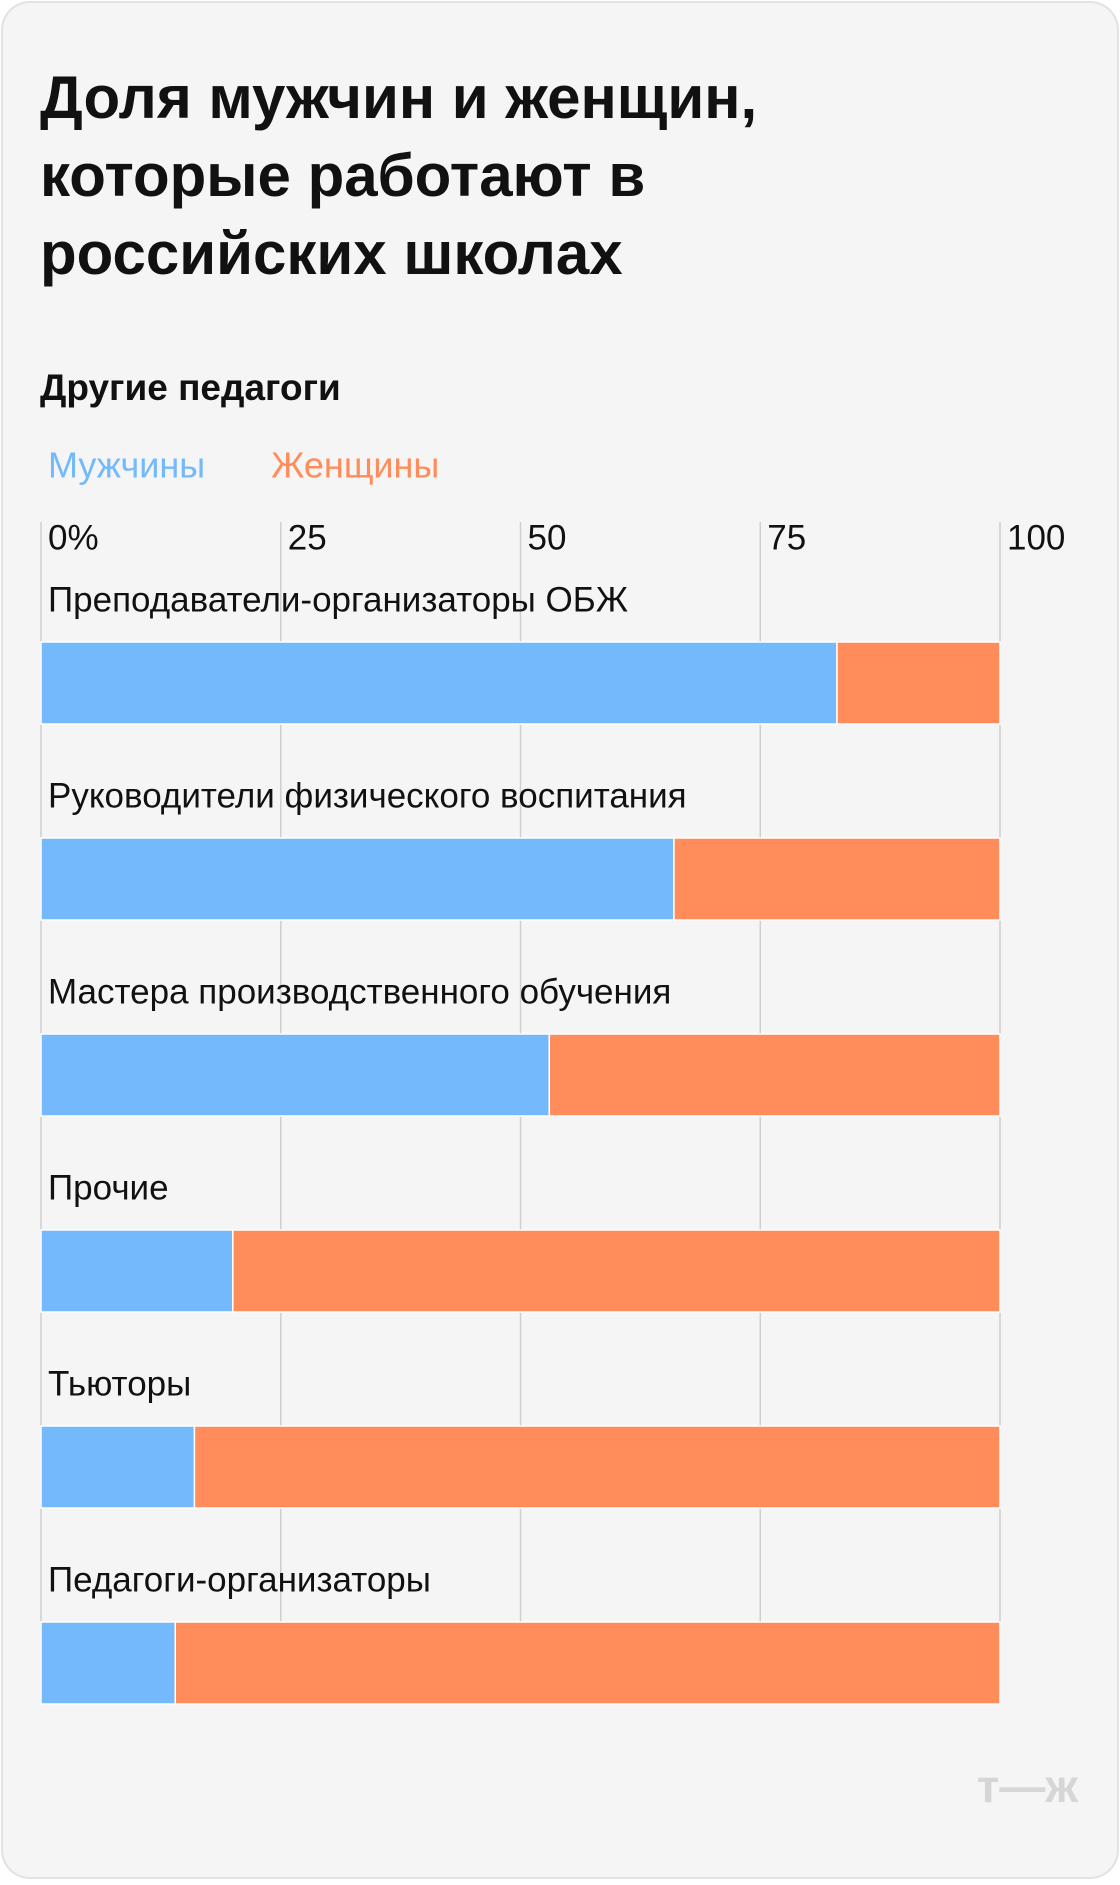 This screenshot has height=1885, width=1120. What do you see at coordinates (786, 537) in the screenshot?
I see `x-tick-label: 75` at bounding box center [786, 537].